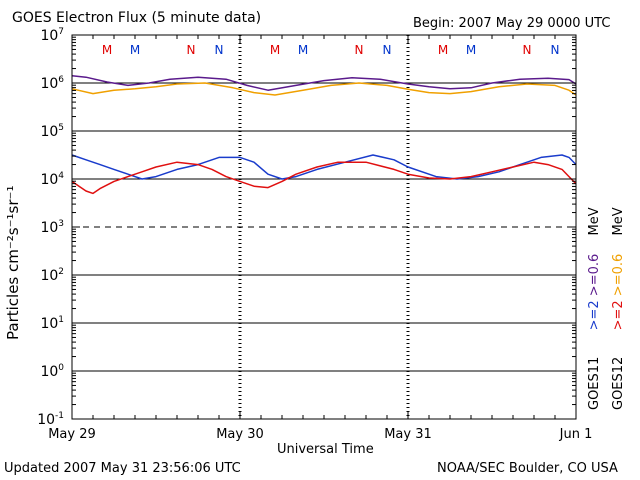 This screenshot has width=640, height=480. What do you see at coordinates (240, 434) in the screenshot?
I see `x-tick-label: May 30` at bounding box center [240, 434].